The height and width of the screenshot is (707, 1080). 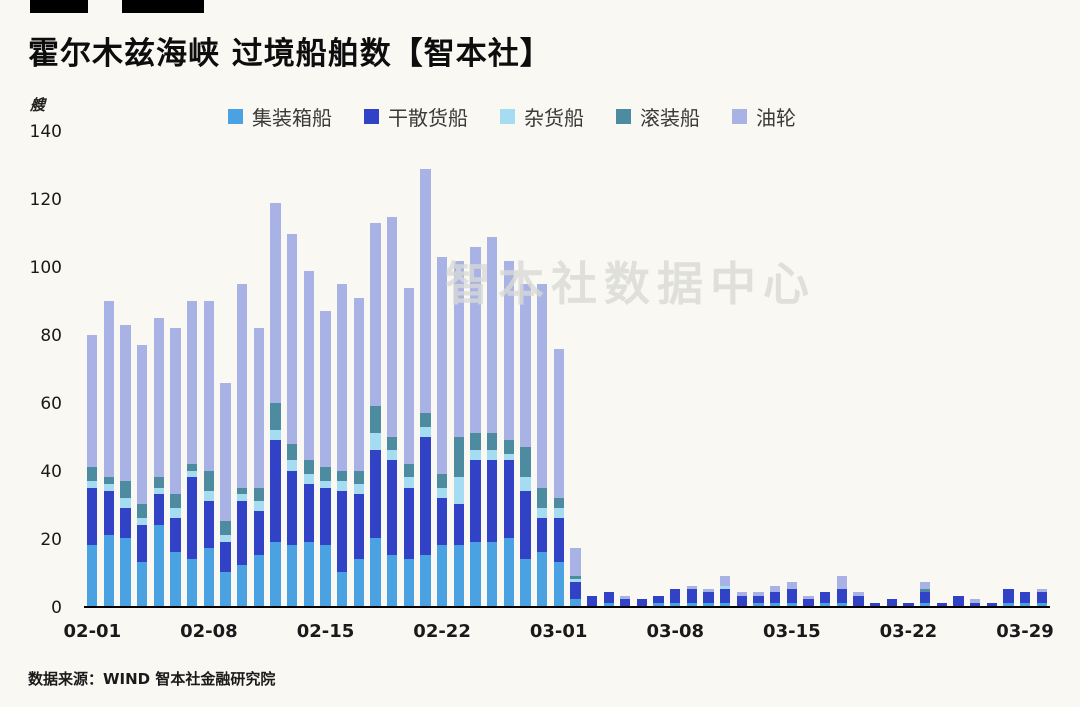 I want to click on y-tick-label: 20, so click(x=51, y=540).